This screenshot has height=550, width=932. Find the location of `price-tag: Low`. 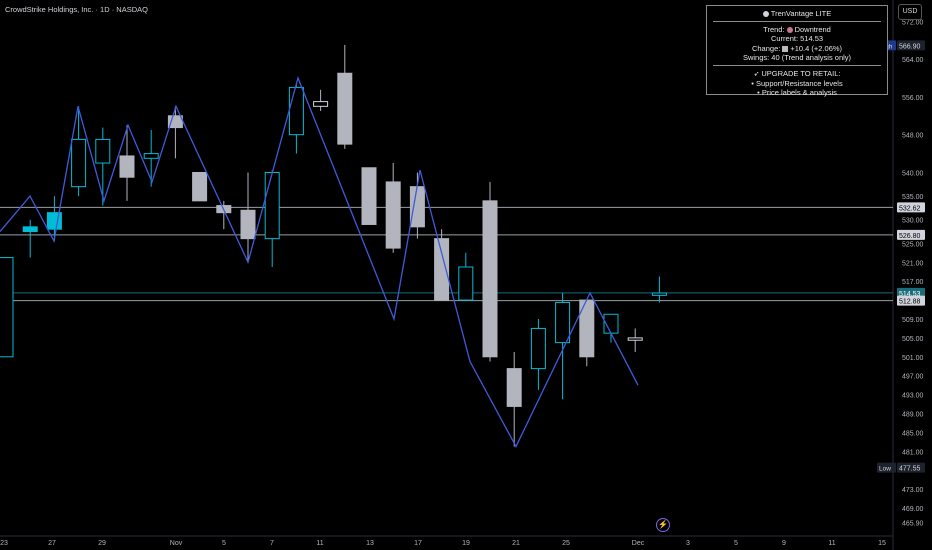

price-tag: Low is located at coordinates (885, 469).